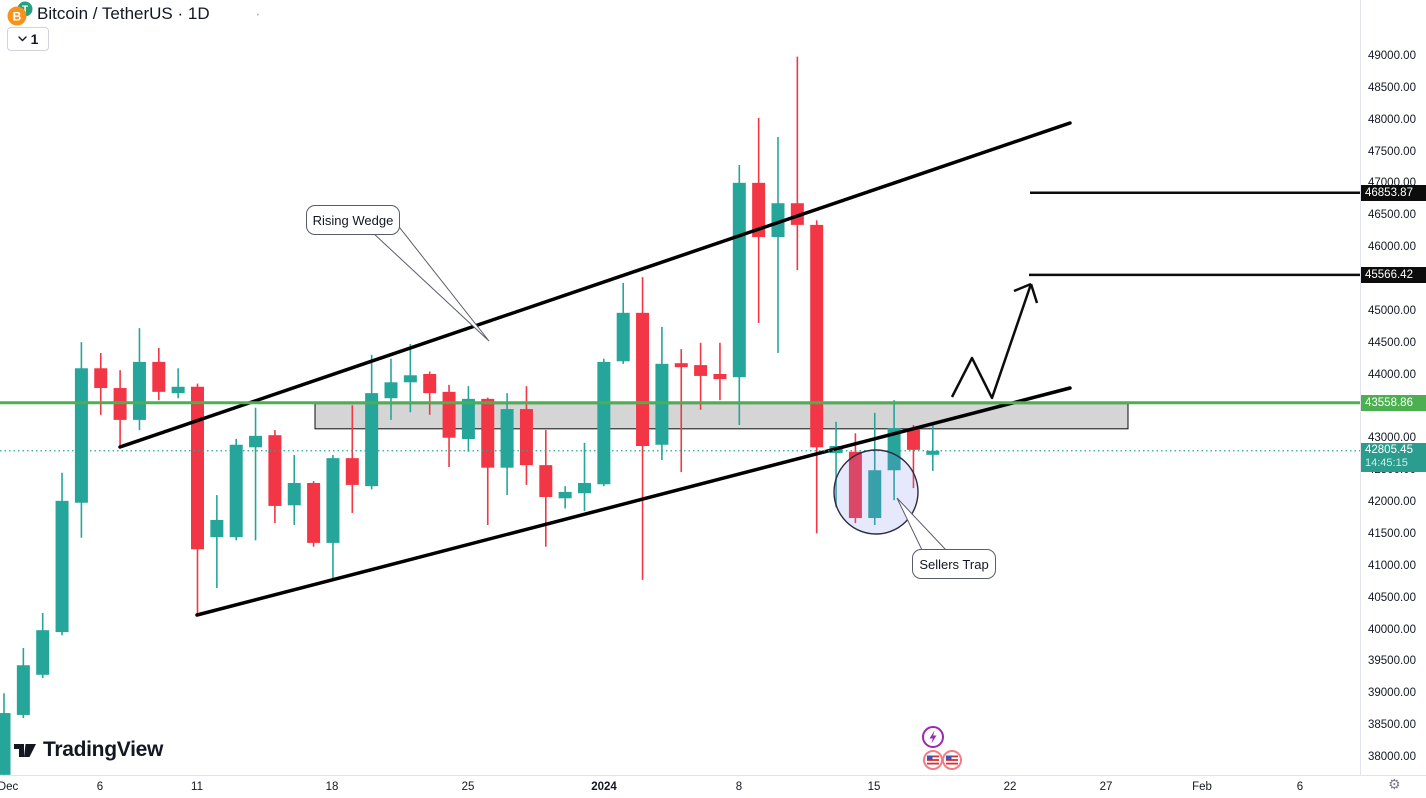 The width and height of the screenshot is (1426, 798). Describe the element at coordinates (332, 787) in the screenshot. I see `time-tick-18: 18` at that location.